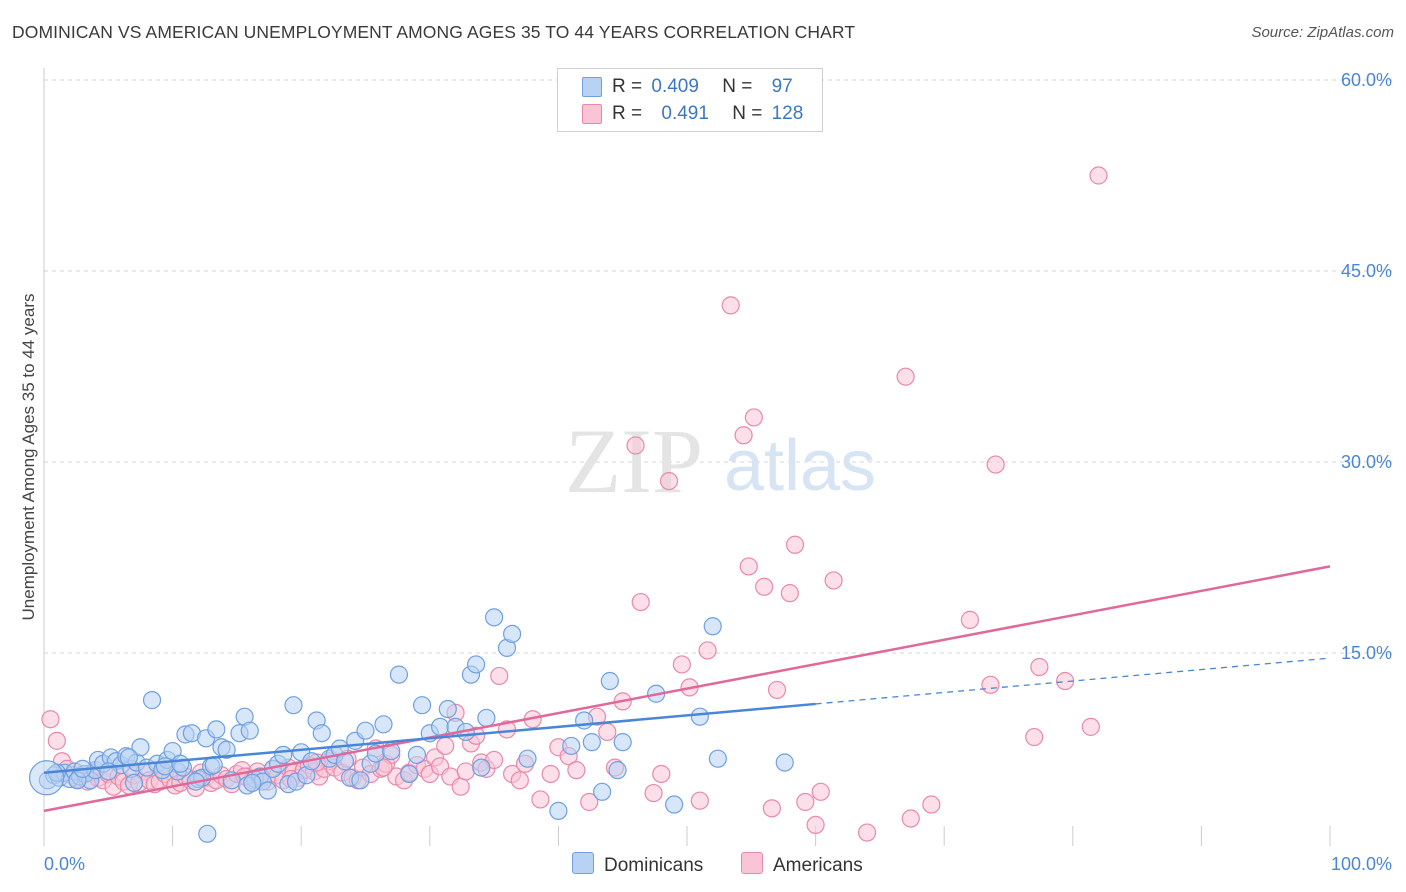  What do you see at coordinates (592, 87) in the screenshot?
I see `legend-swatch-dominicans` at bounding box center [592, 87].